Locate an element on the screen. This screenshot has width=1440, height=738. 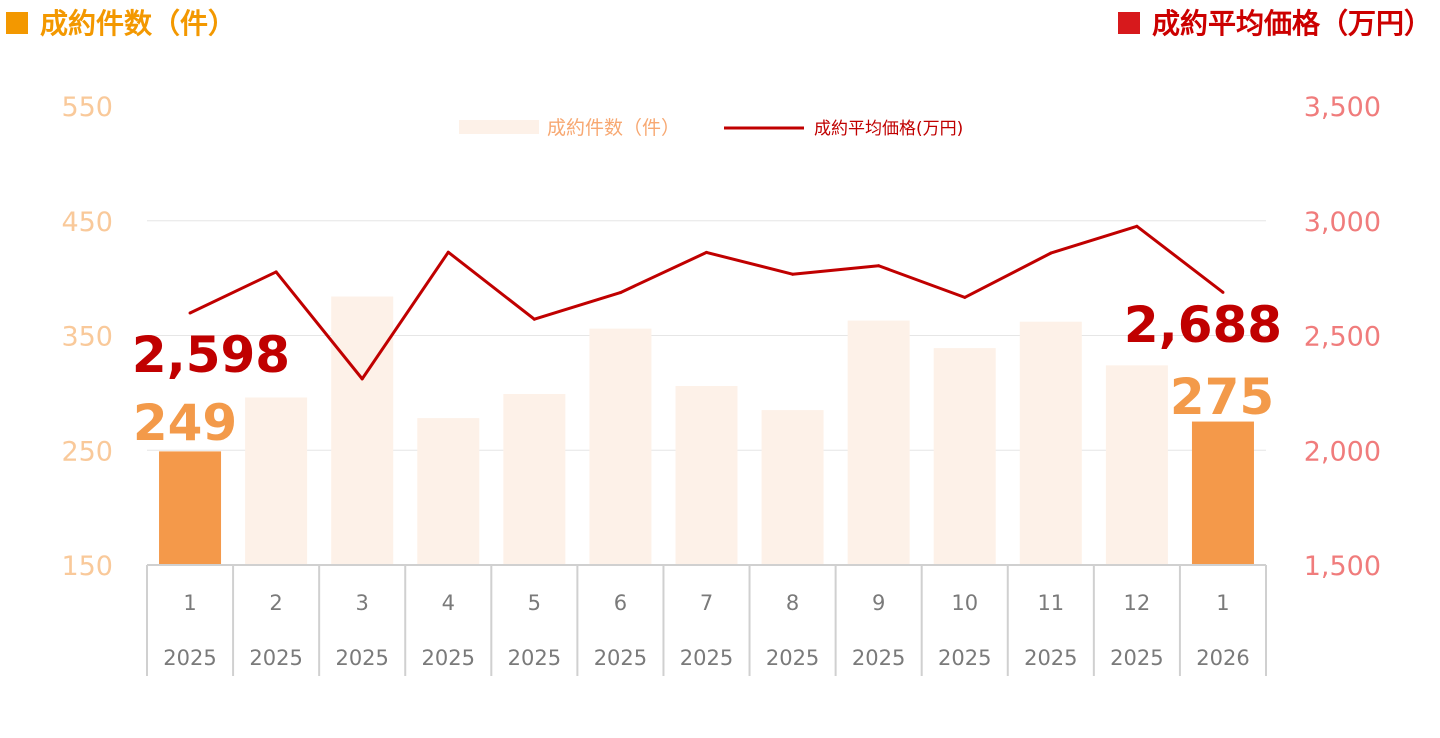
left-y-tick: 150 is located at coordinates (87, 566).